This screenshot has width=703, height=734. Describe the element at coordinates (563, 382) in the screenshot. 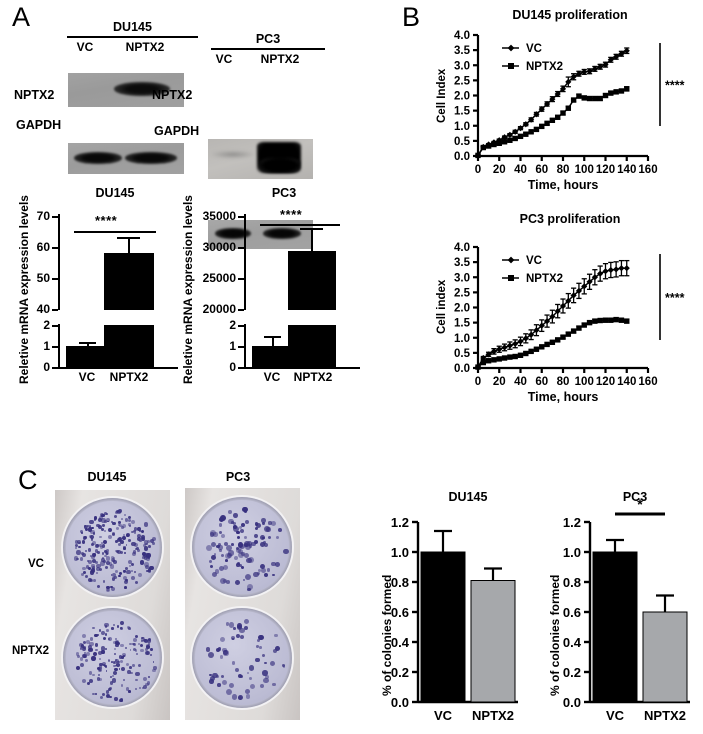

I see `svg-text: 80` at that location.